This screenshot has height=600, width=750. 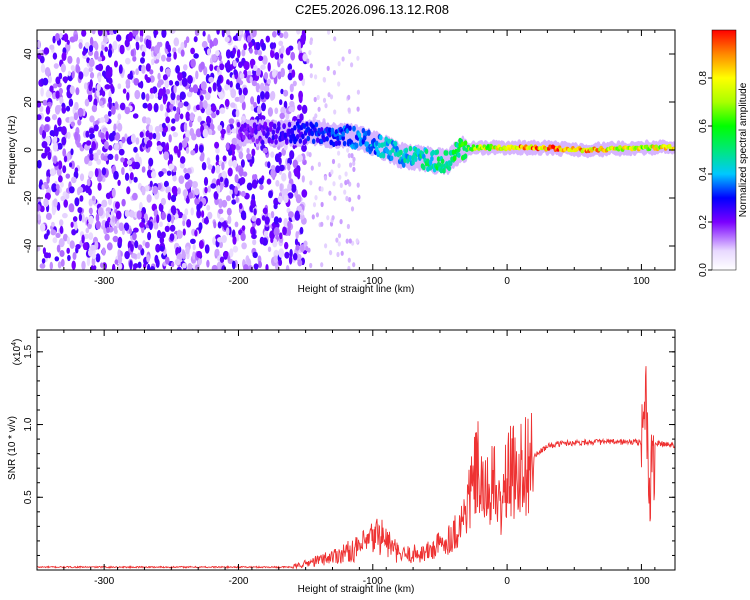 What do you see at coordinates (104, 281) in the screenshot?
I see `x-tick-label: -300` at bounding box center [104, 281].